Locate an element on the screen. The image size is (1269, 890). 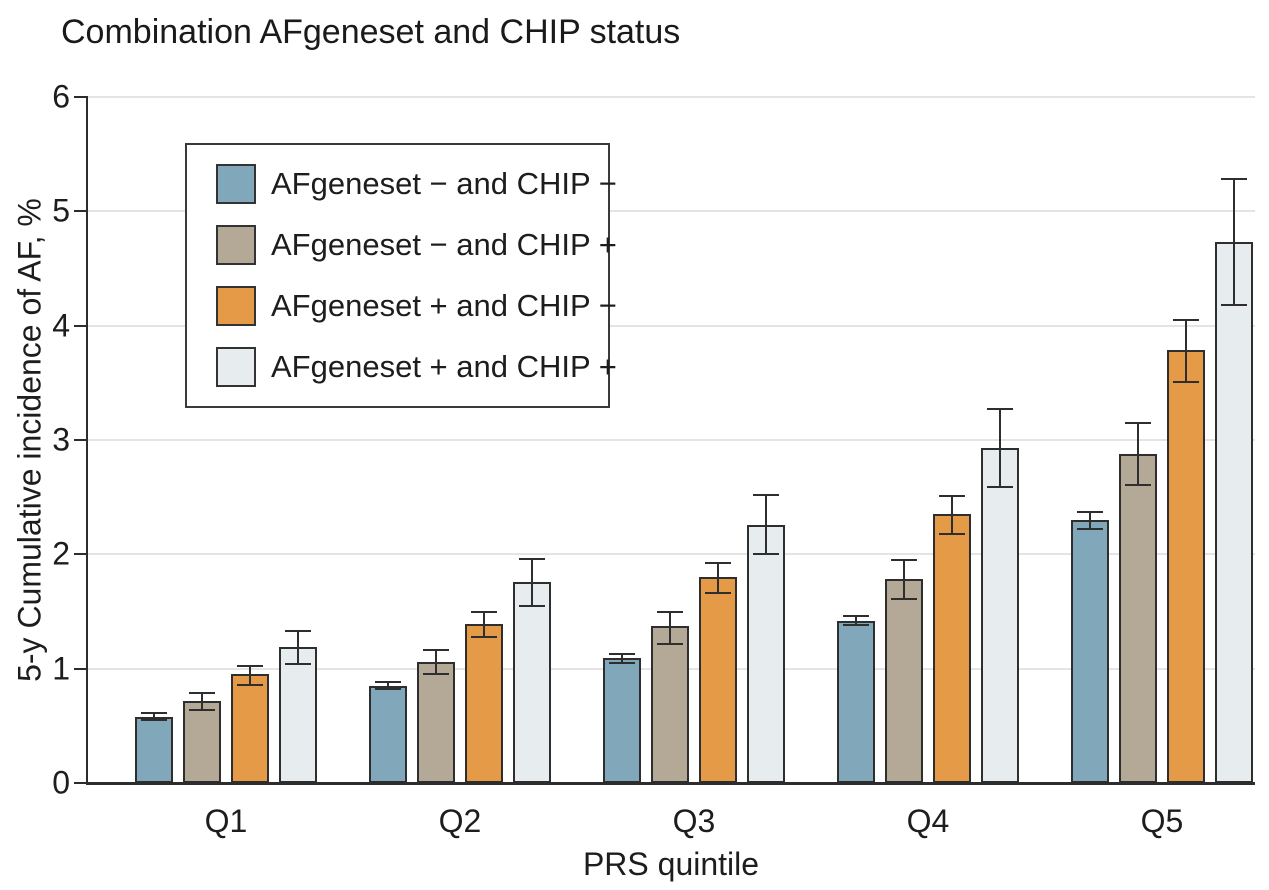
bar-series3-Q3 is located at coordinates (718, 680).